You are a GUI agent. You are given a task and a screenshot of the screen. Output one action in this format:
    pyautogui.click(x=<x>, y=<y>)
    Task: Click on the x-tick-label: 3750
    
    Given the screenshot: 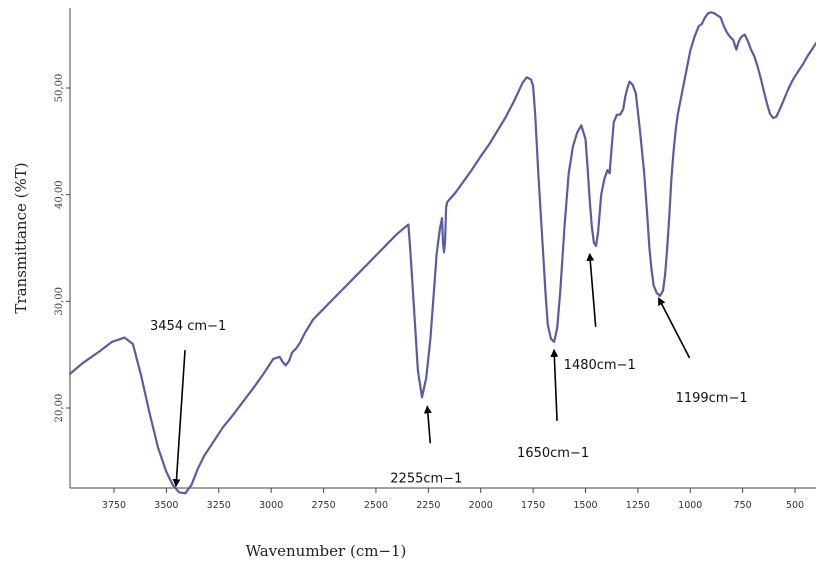 What is the action you would take?
    pyautogui.click(x=114, y=505)
    